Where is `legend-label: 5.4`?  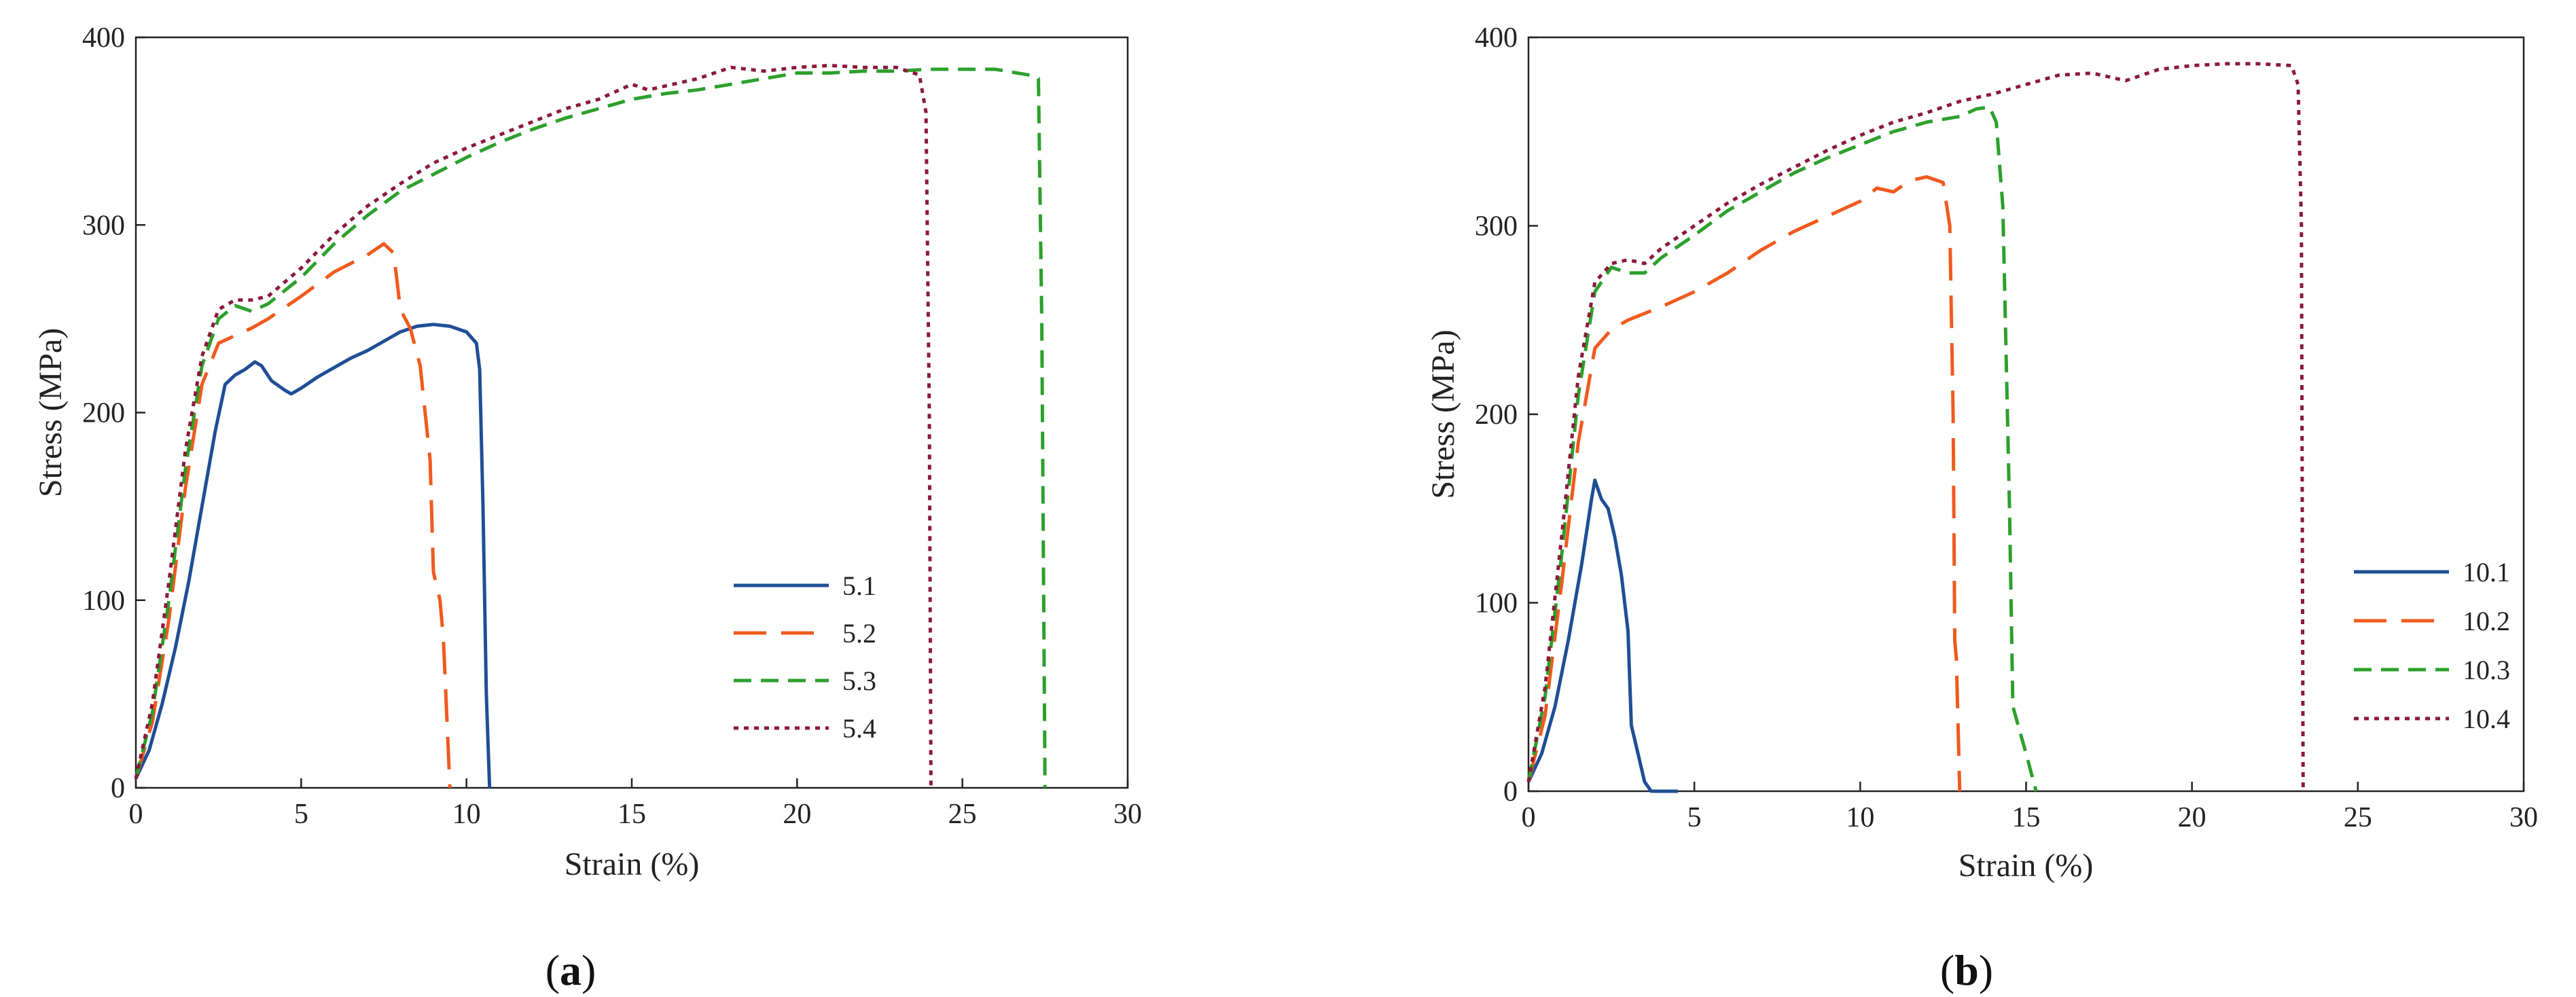
legend-label: 5.4 is located at coordinates (859, 728).